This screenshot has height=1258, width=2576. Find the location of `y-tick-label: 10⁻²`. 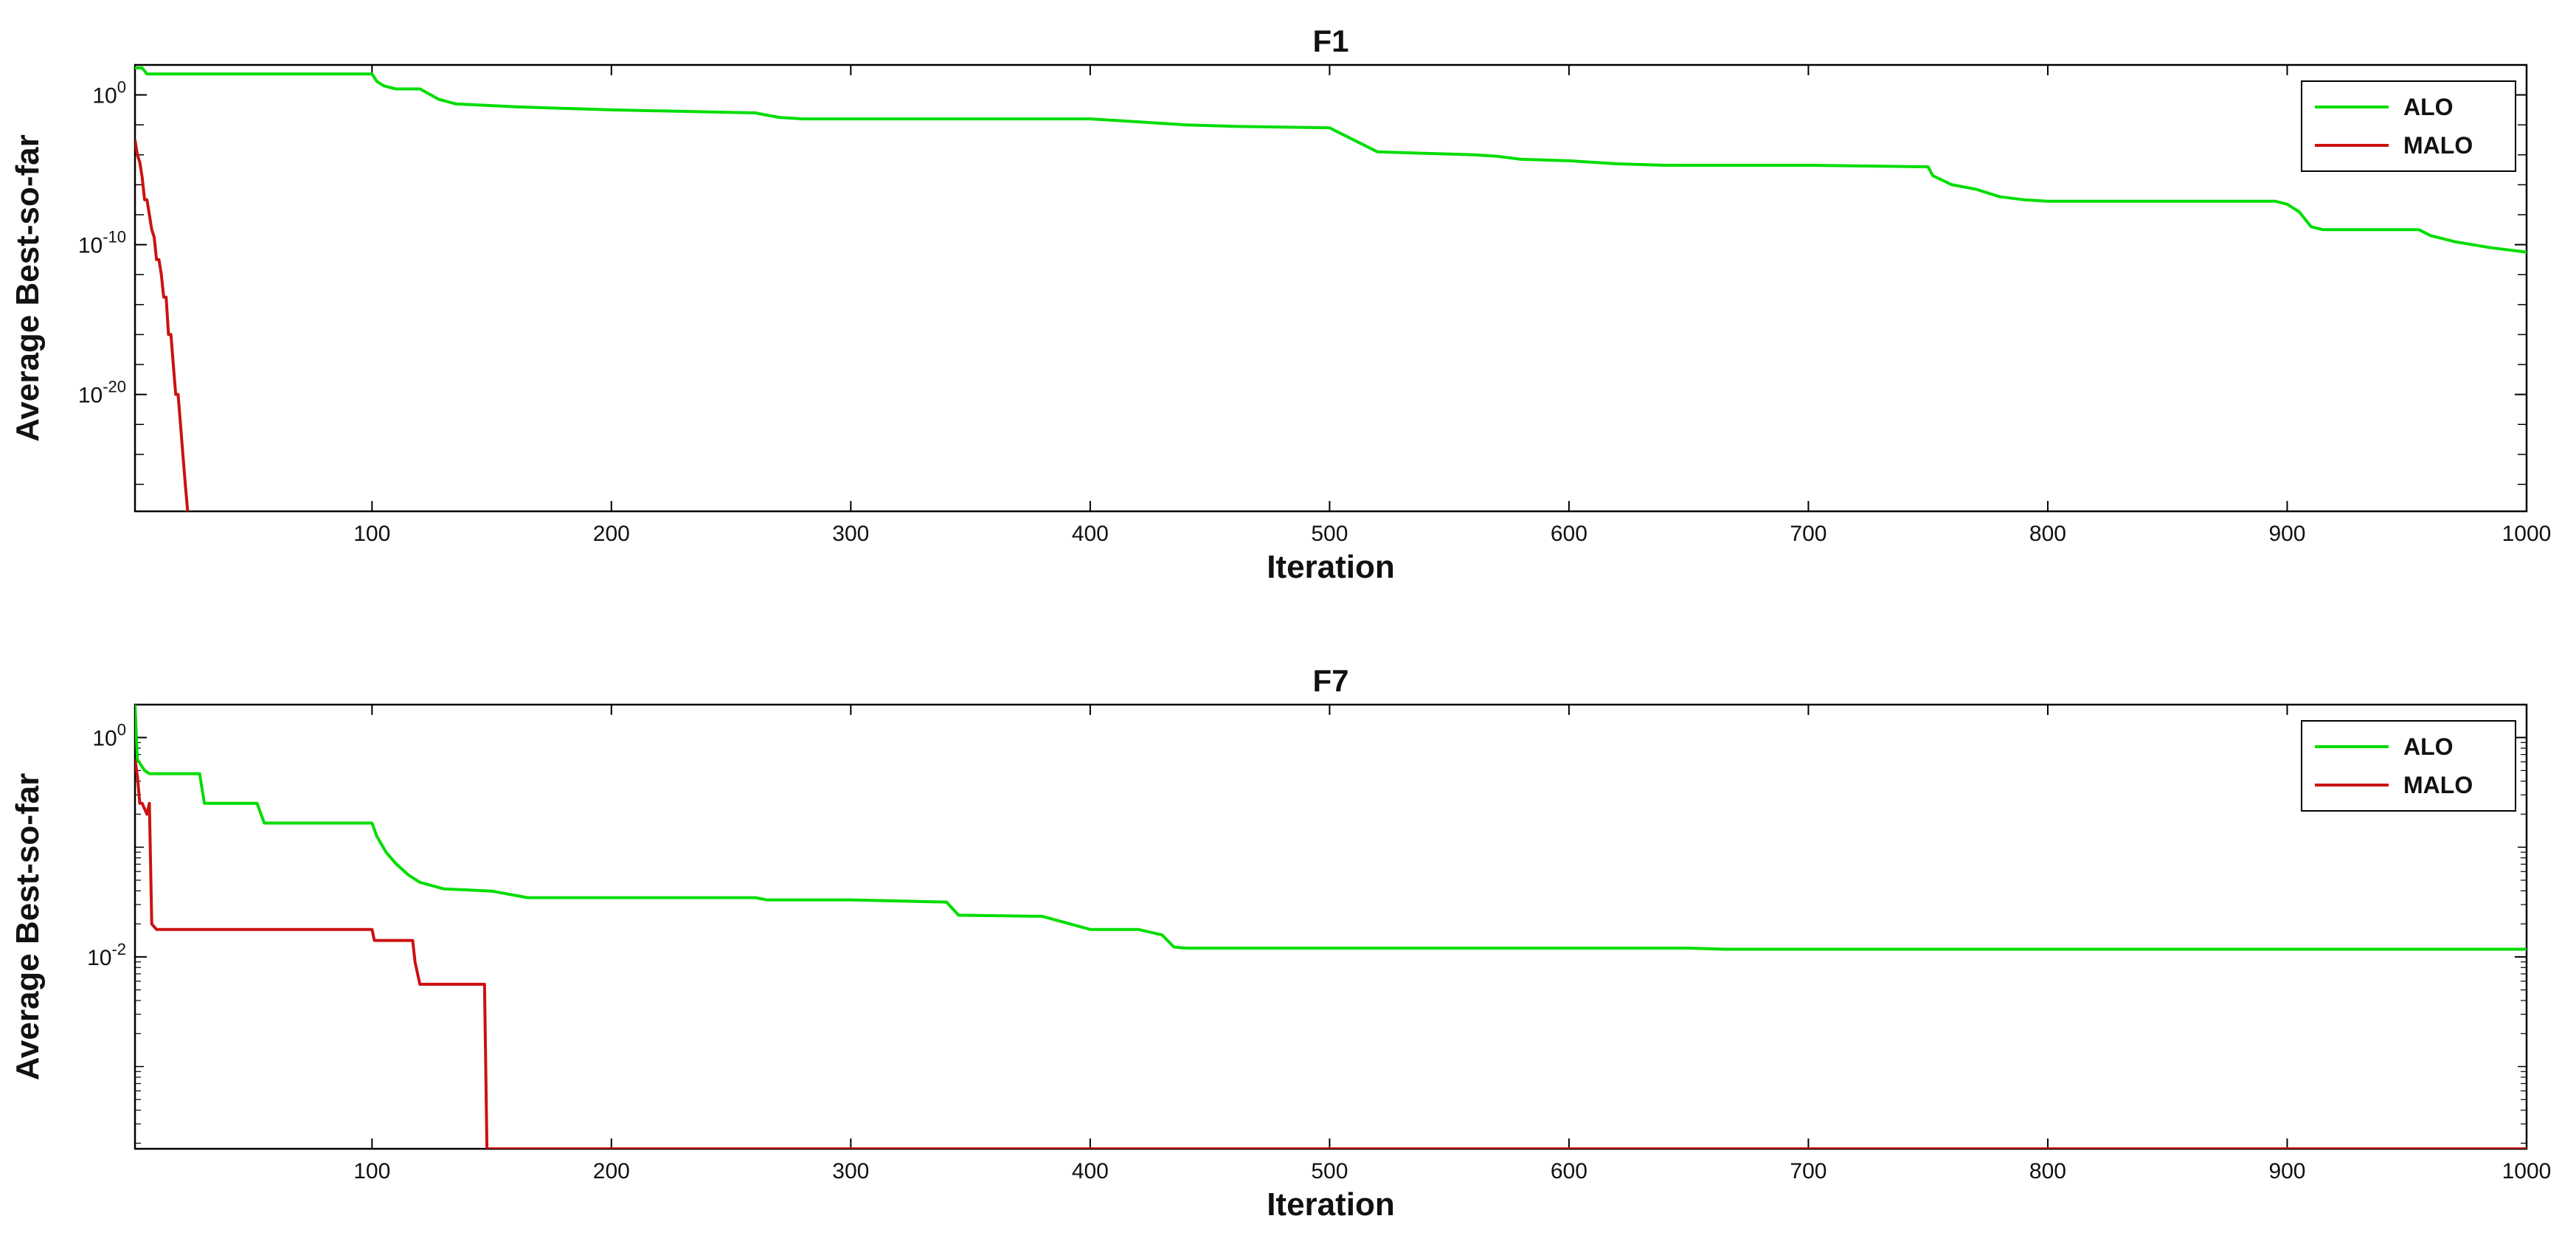

y-tick-label: 10⁻² is located at coordinates (107, 955).